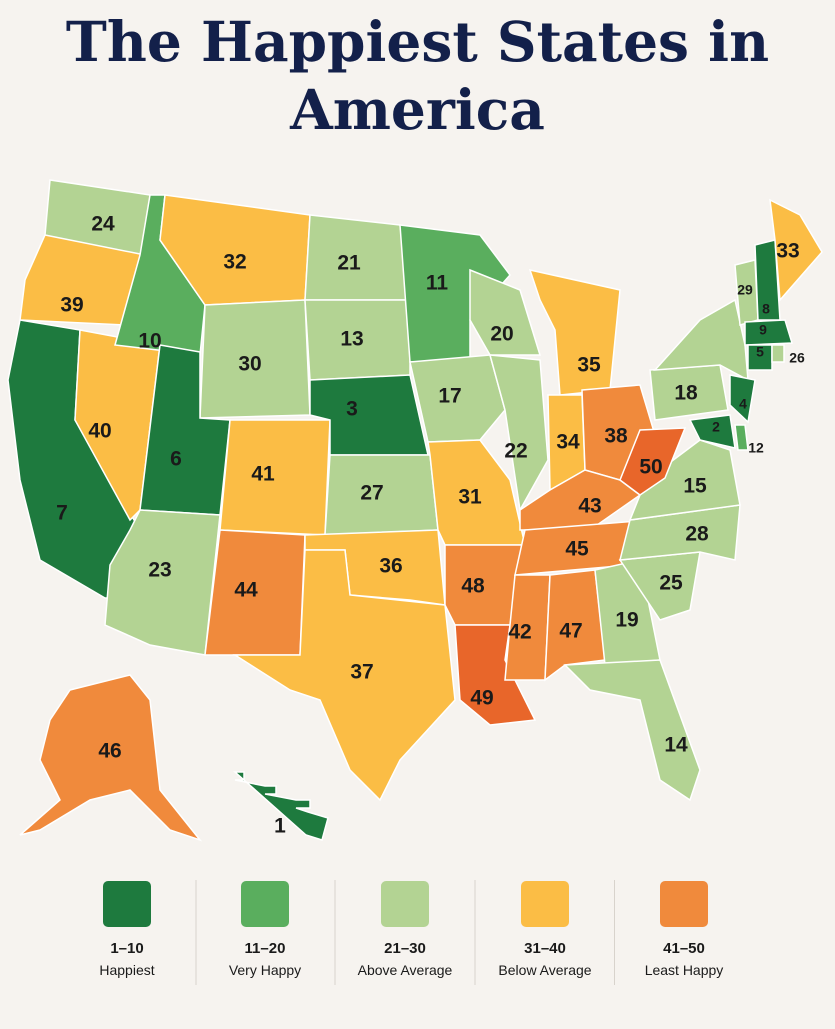  What do you see at coordinates (544, 970) in the screenshot?
I see `legend-label: Below Average` at bounding box center [544, 970].